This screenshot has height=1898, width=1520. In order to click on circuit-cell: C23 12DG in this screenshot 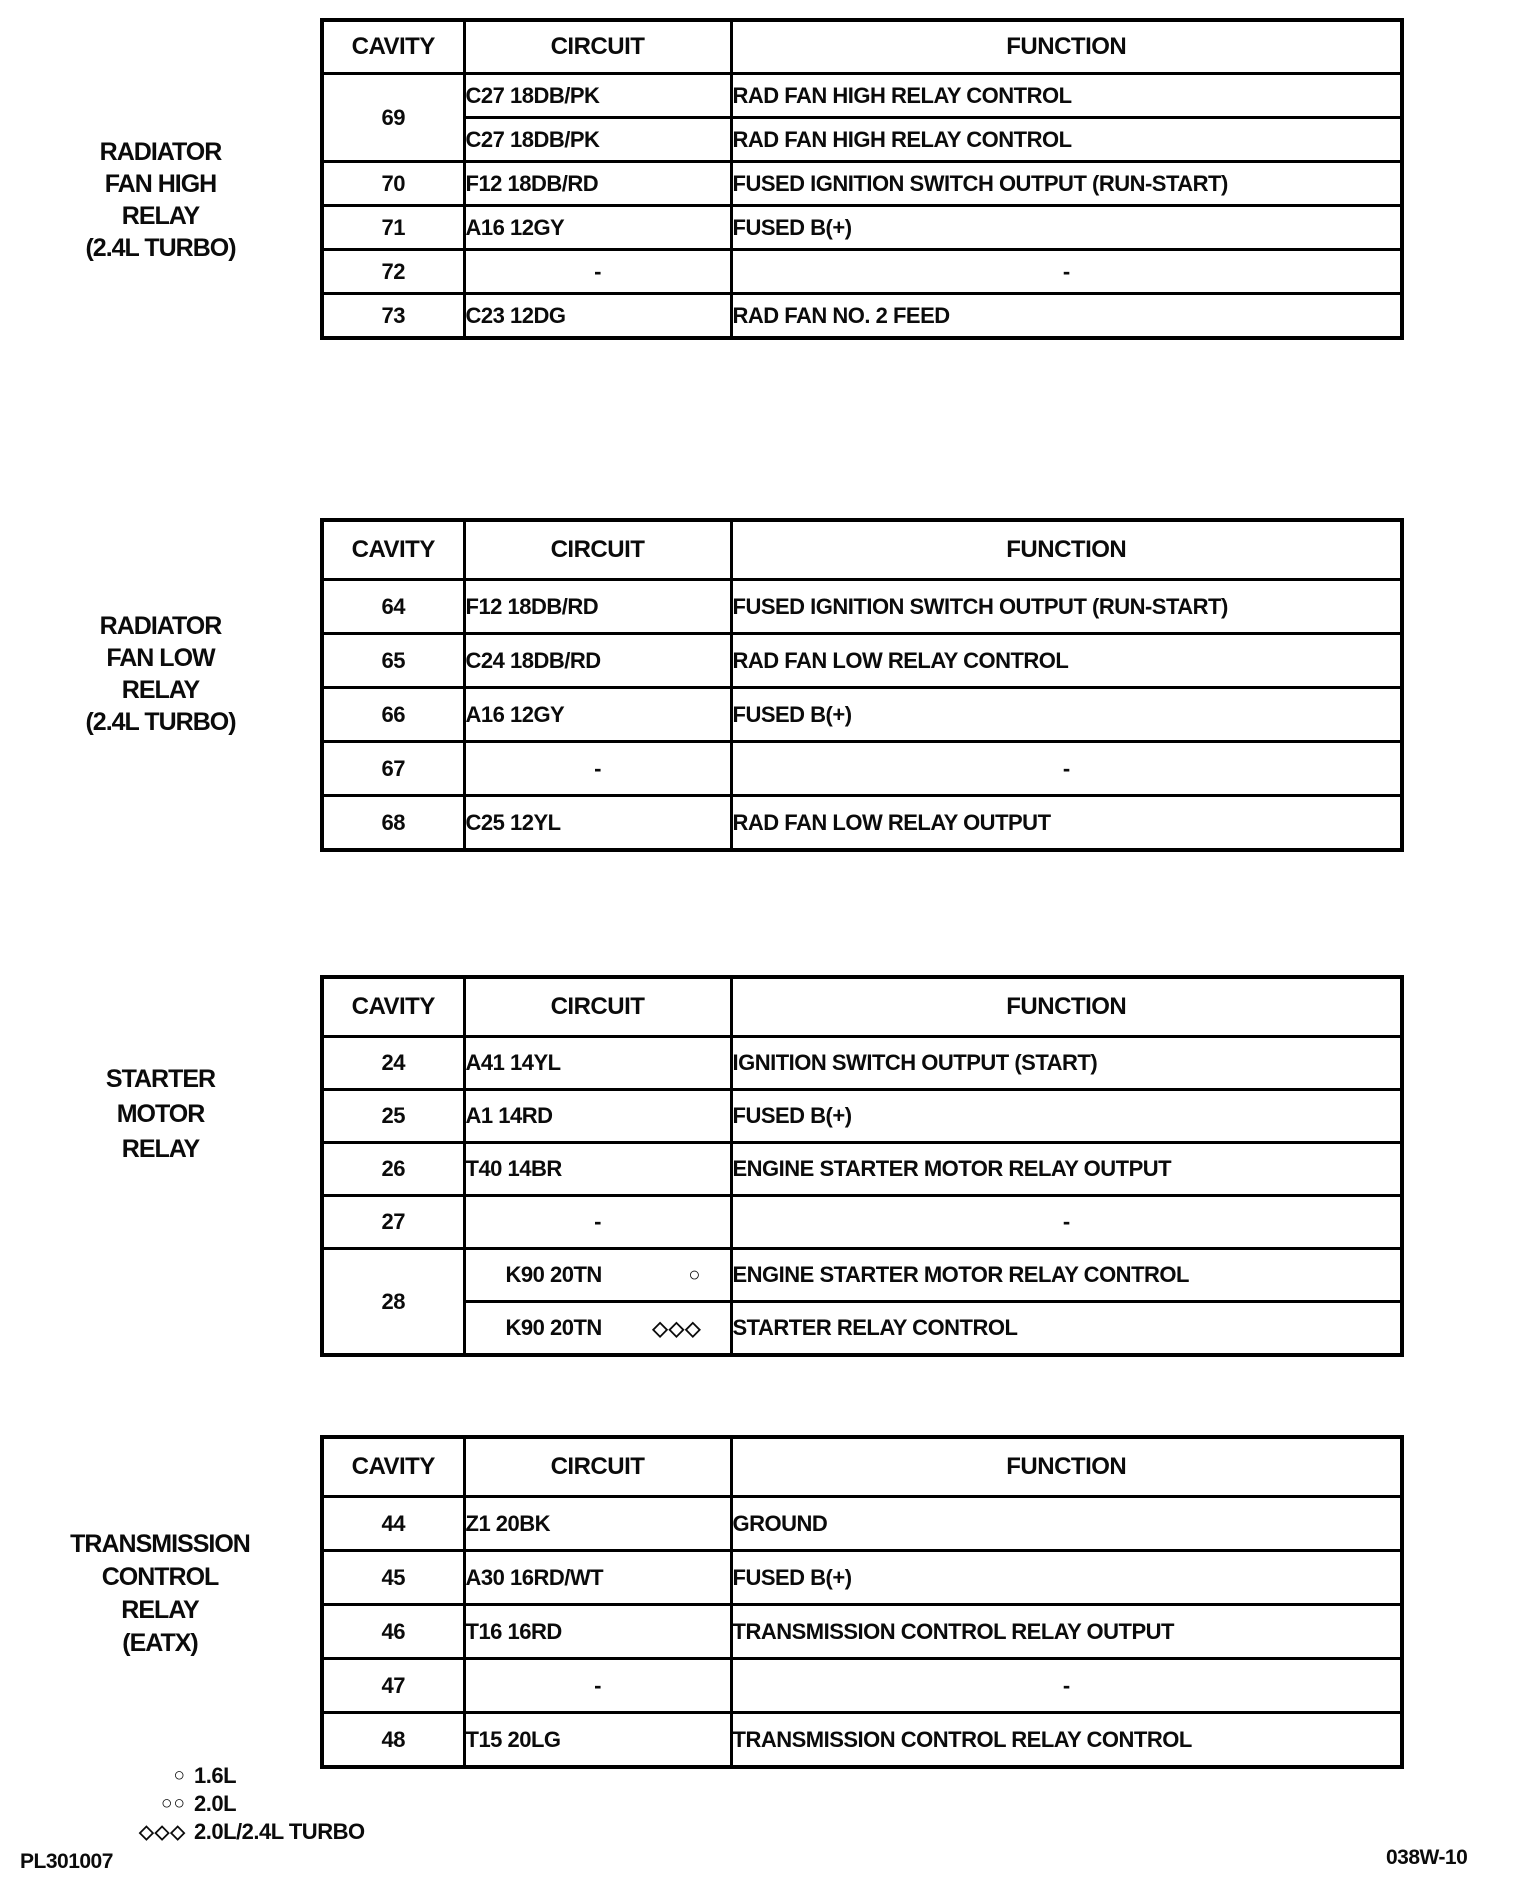, I will do `click(597, 316)`.